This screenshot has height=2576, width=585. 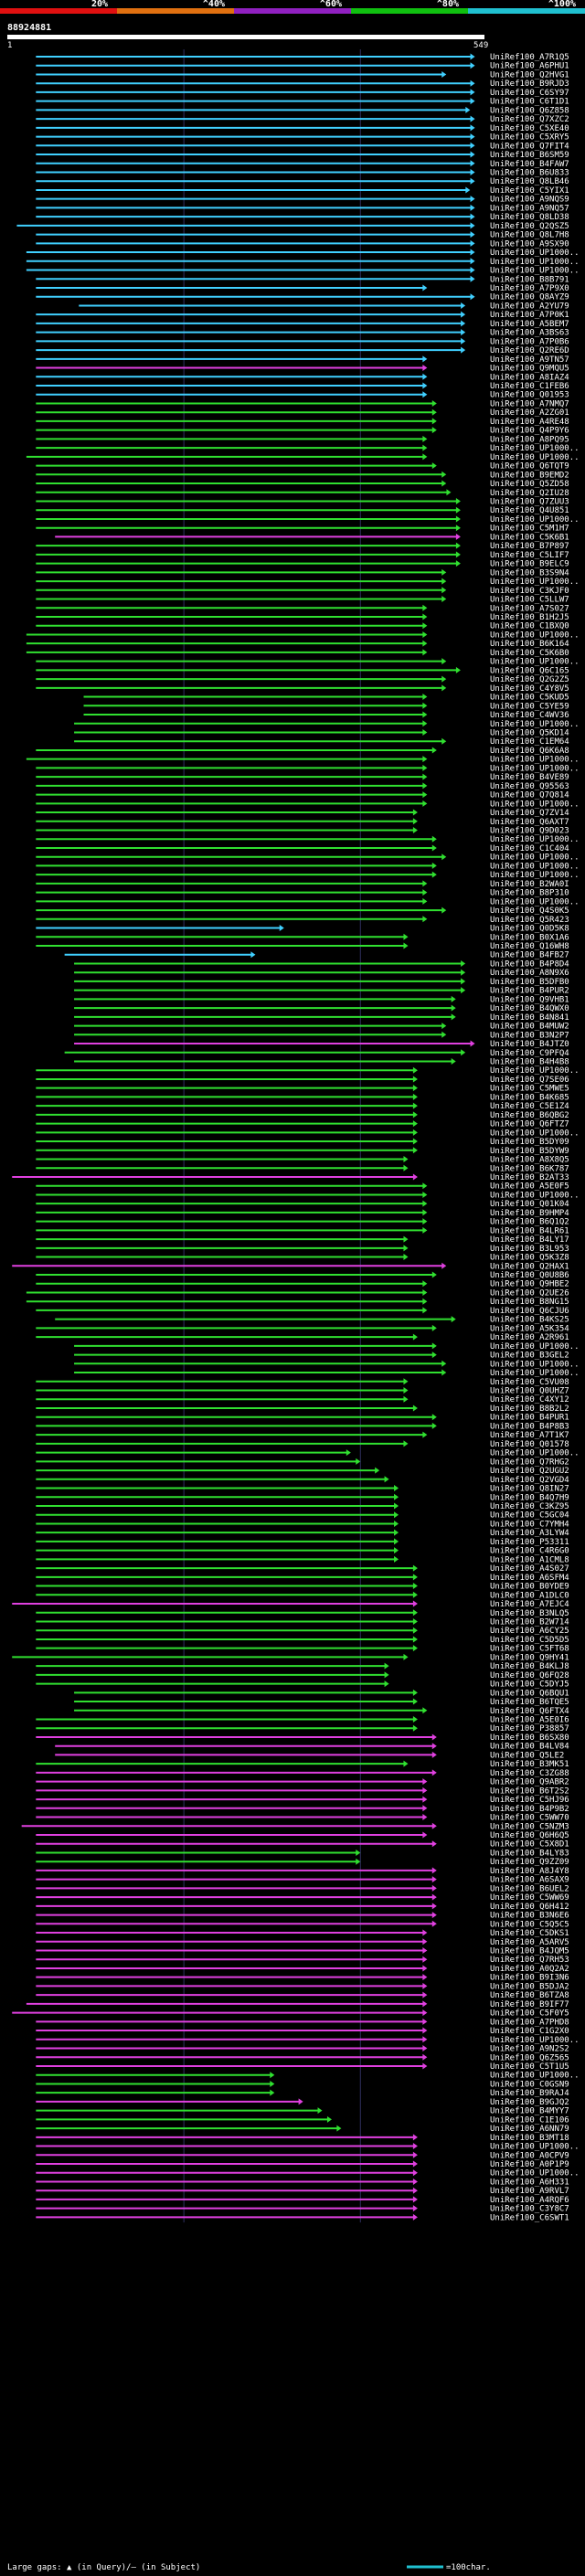 What do you see at coordinates (530, 1907) in the screenshot?
I see `hit-label: UniRef100_Q6H412` at bounding box center [530, 1907].